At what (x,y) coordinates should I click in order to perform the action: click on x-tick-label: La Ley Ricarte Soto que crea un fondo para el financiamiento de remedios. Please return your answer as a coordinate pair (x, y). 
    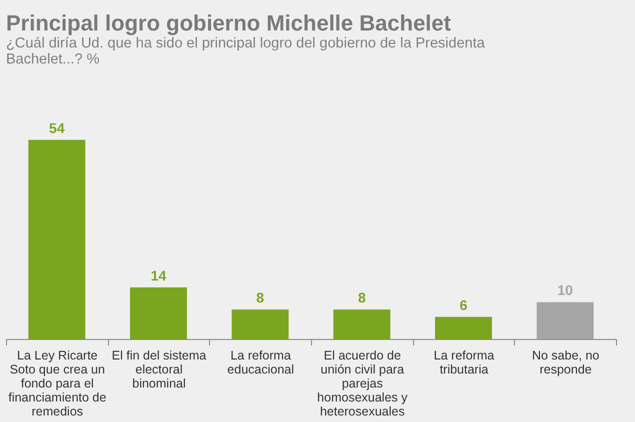
    Looking at the image, I should click on (57, 383).